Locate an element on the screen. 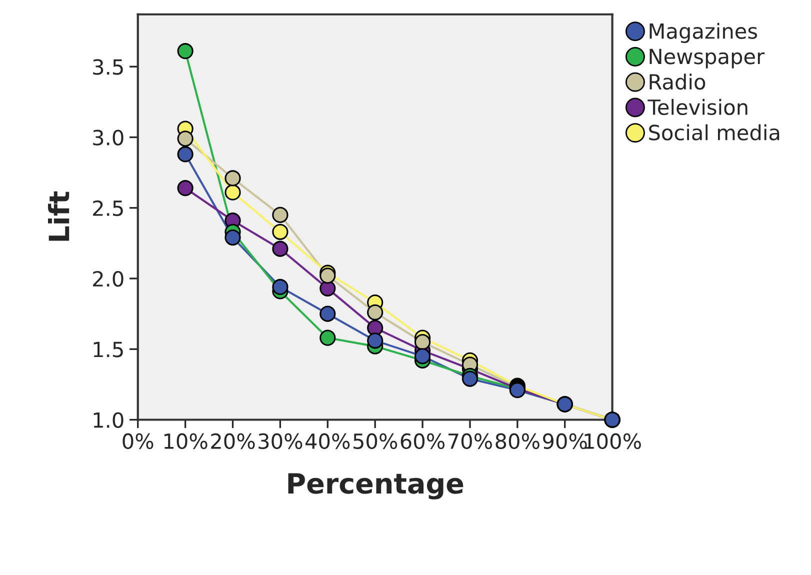  x-tick-label: 10% is located at coordinates (186, 441).